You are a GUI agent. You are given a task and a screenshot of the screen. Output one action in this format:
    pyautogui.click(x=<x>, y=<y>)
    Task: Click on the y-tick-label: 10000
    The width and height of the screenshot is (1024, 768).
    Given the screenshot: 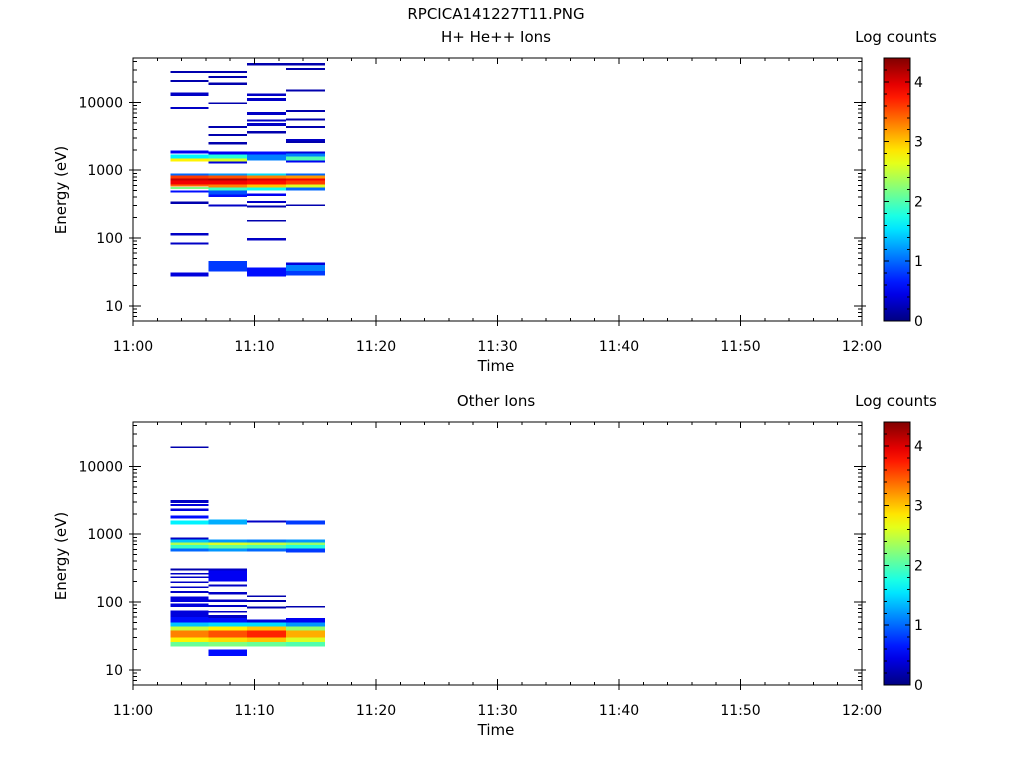 What is the action you would take?
    pyautogui.click(x=100, y=467)
    